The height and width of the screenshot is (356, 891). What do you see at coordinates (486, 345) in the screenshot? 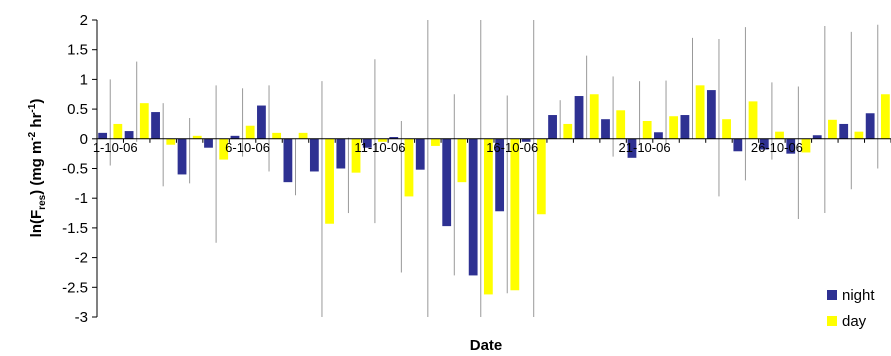
I see `x-axis-title: Date` at bounding box center [486, 345].